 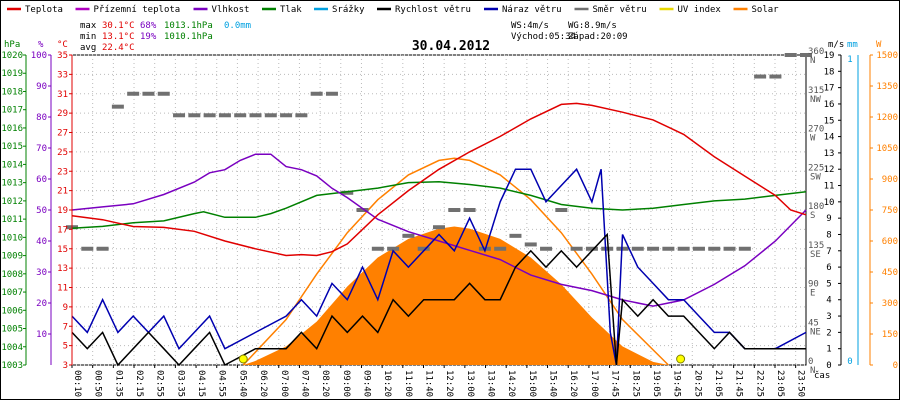 What do you see at coordinates (263, 383) in the screenshot?
I see `x-axis-tick-label: 06:20` at bounding box center [263, 383].